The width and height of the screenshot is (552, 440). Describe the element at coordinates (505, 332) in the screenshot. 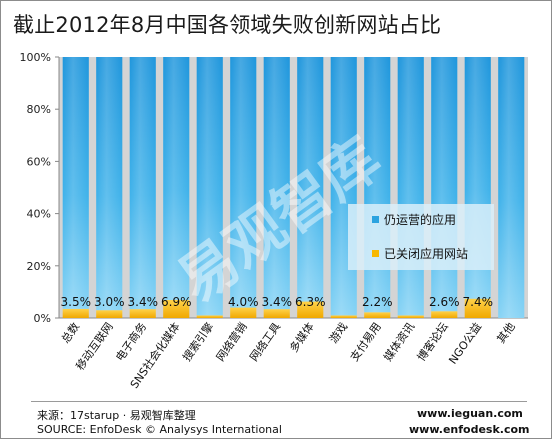

I see `x-tick-label: 其他` at that location.